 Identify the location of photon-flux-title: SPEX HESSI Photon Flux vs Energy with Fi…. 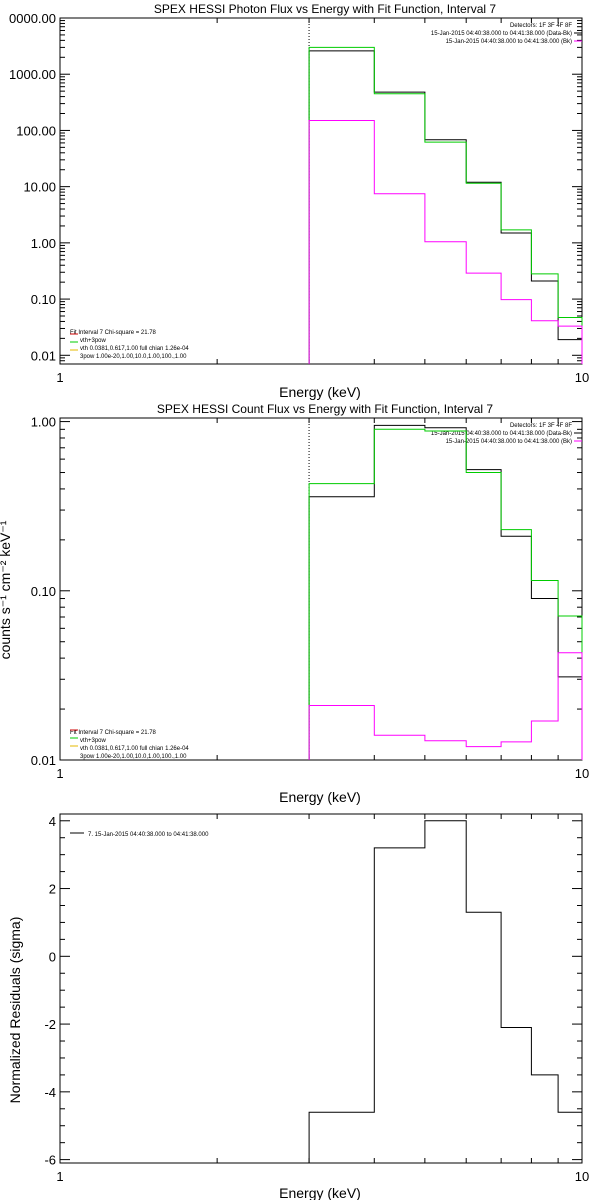
(325, 9).